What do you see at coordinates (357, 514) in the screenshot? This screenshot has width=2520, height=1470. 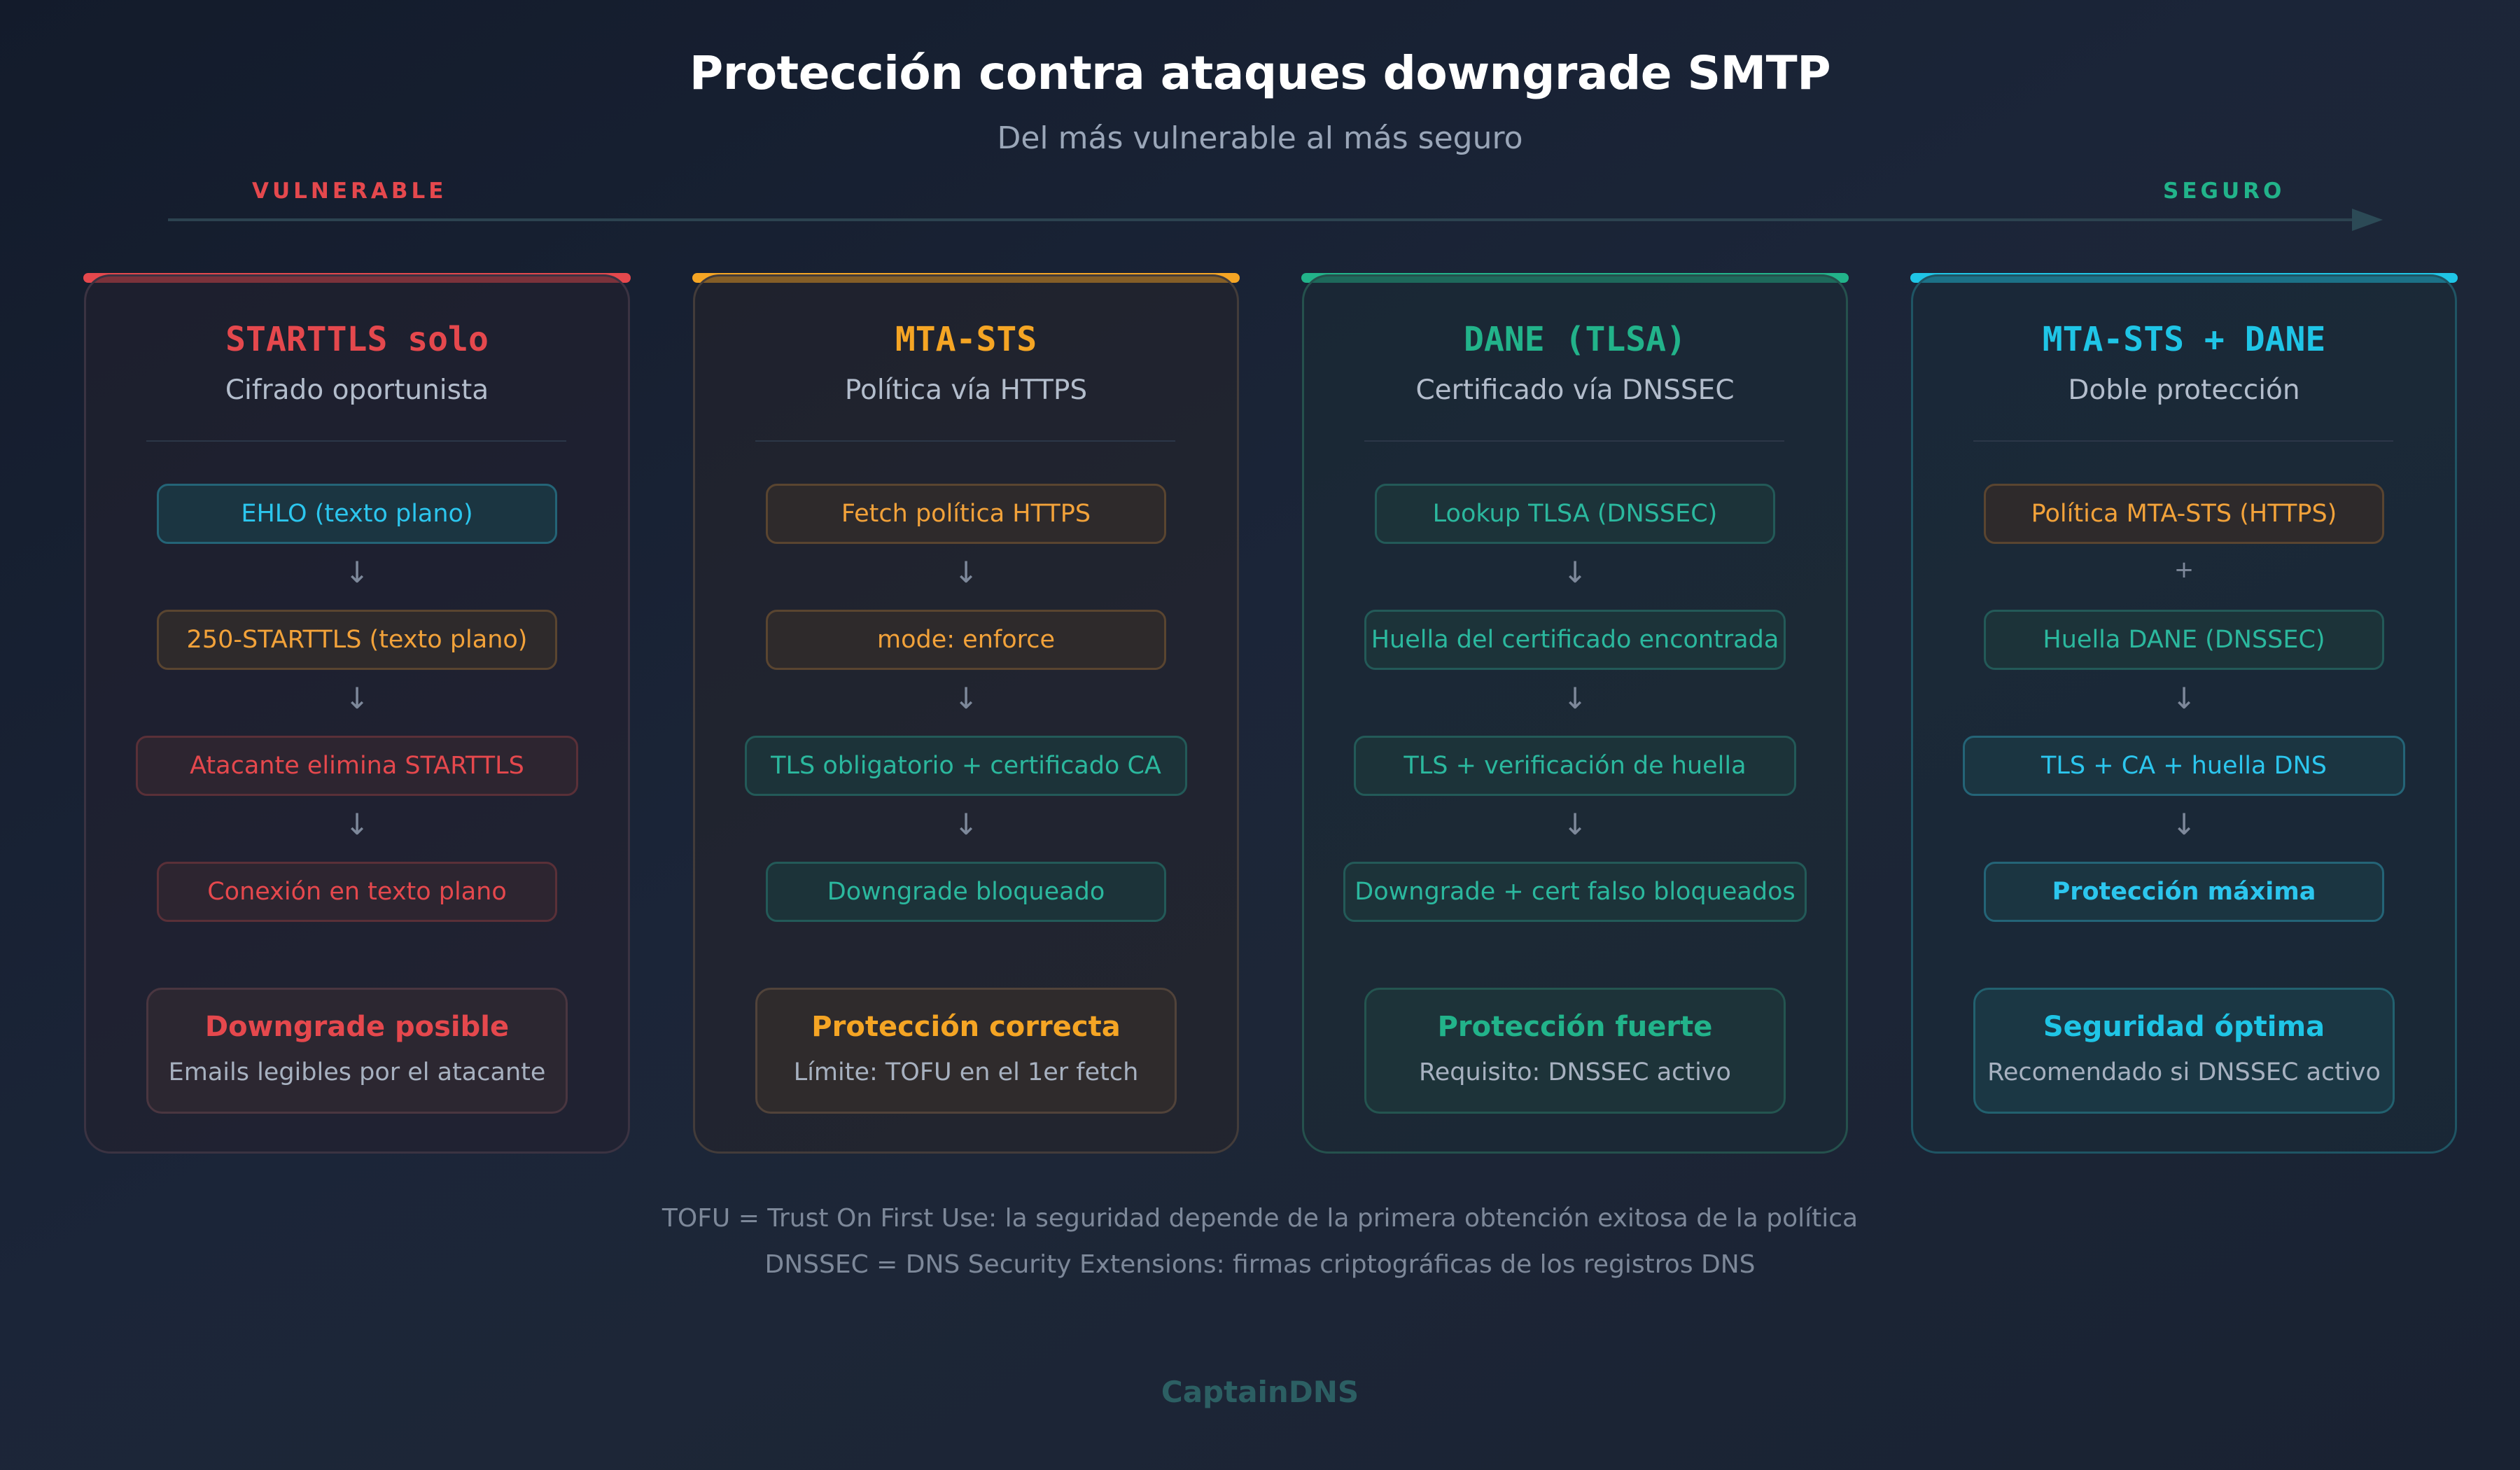 I see `flow-step-1: EHLO (texto plano)` at bounding box center [357, 514].